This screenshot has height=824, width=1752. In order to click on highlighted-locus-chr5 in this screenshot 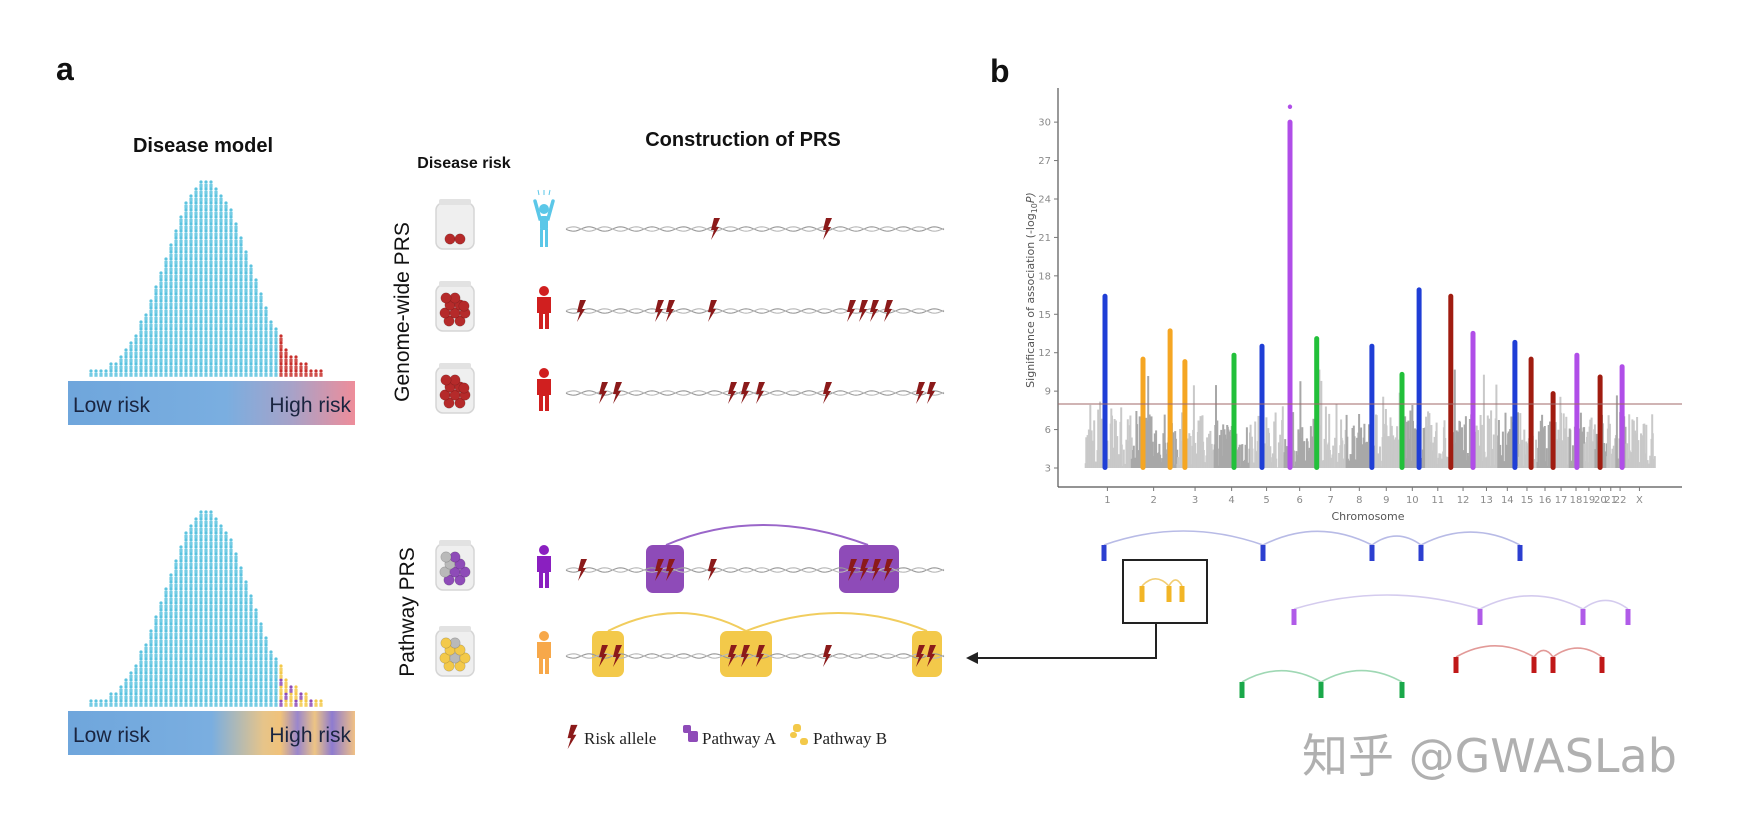, I will do `click(1262, 406)`.